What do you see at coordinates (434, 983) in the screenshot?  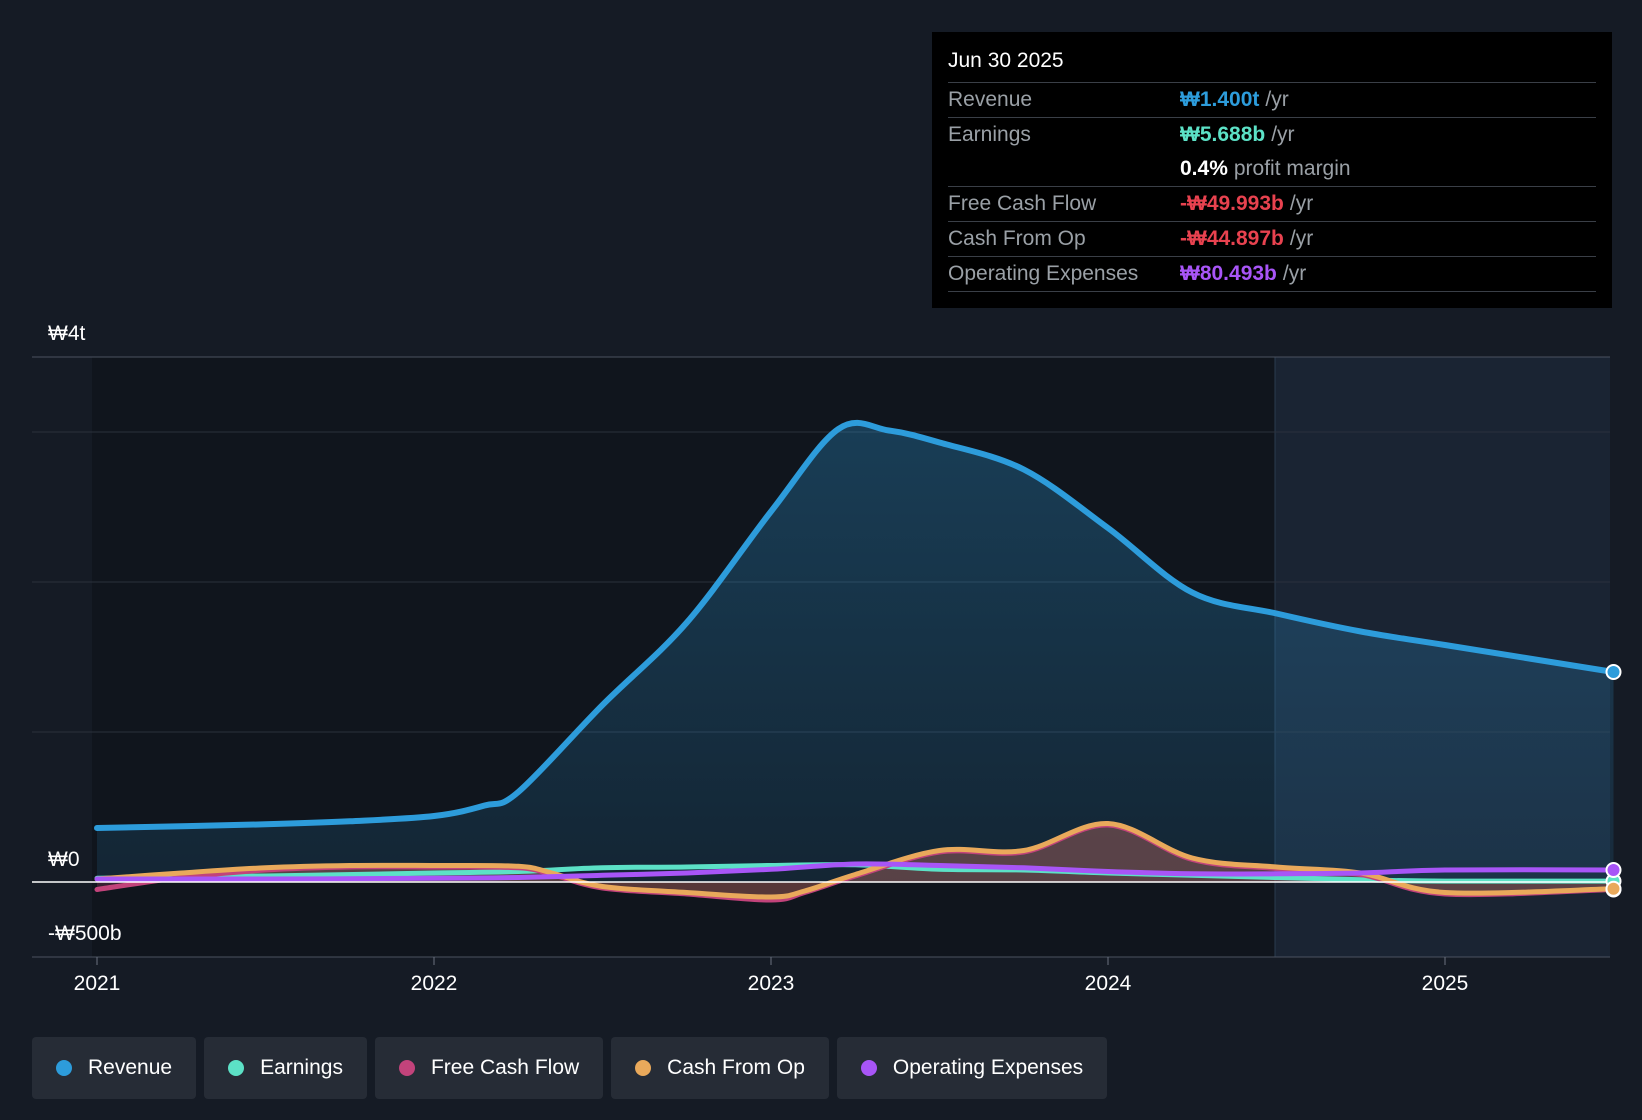 I see `x-tick-label: 2022` at bounding box center [434, 983].